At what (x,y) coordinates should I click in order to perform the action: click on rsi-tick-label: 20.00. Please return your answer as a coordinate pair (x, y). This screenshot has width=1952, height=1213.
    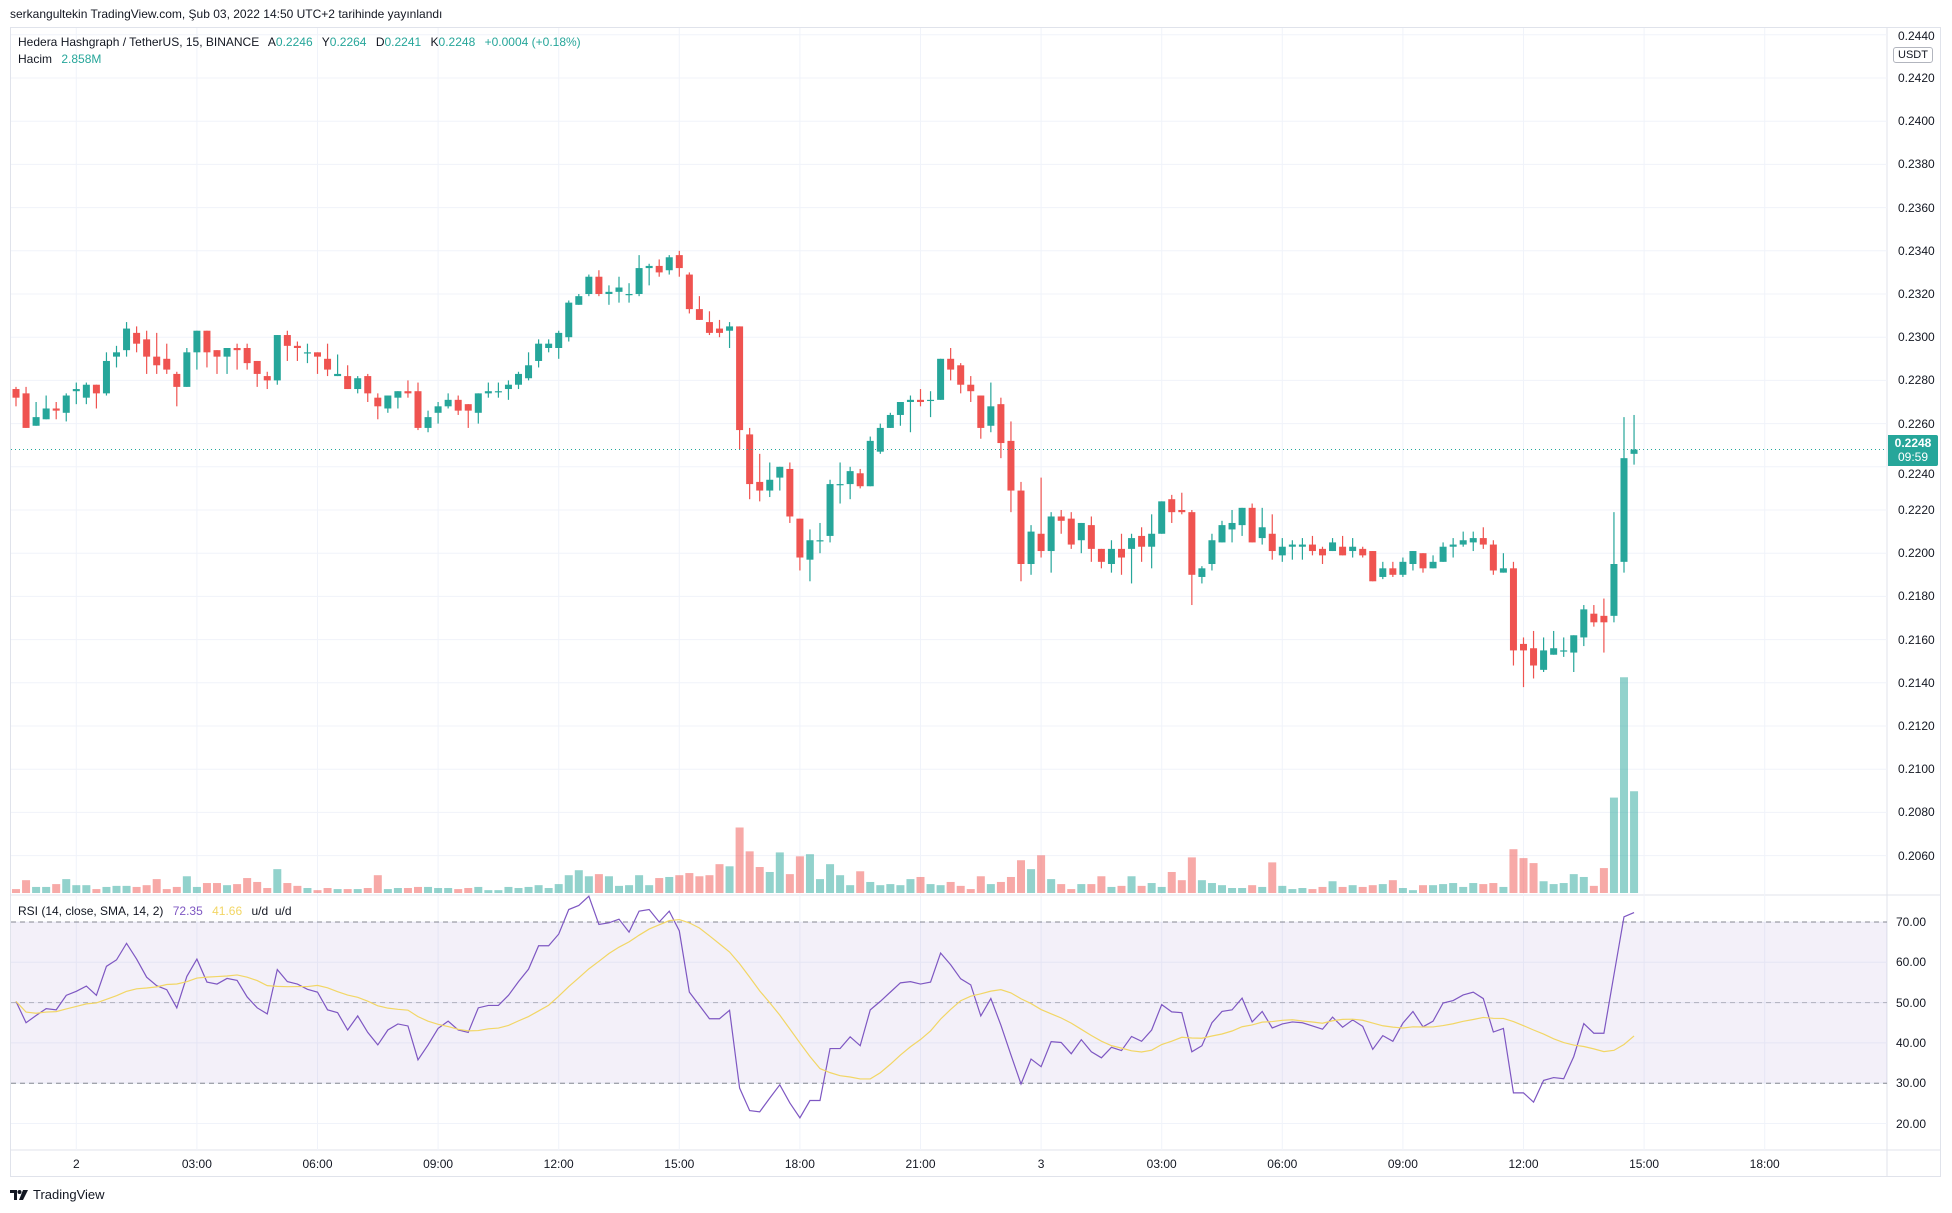
    Looking at the image, I should click on (1911, 1123).